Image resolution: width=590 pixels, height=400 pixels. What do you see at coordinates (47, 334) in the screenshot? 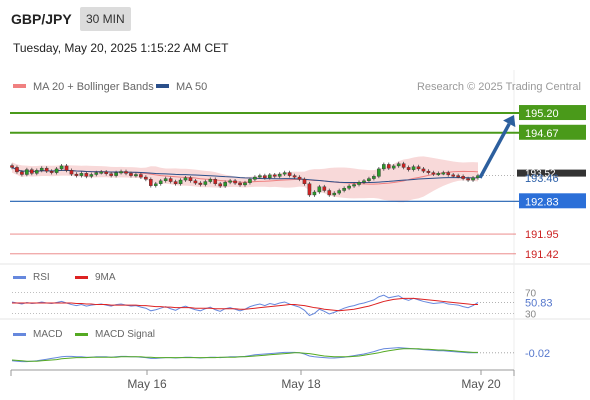
I see `legend-label: MACD` at bounding box center [47, 334].